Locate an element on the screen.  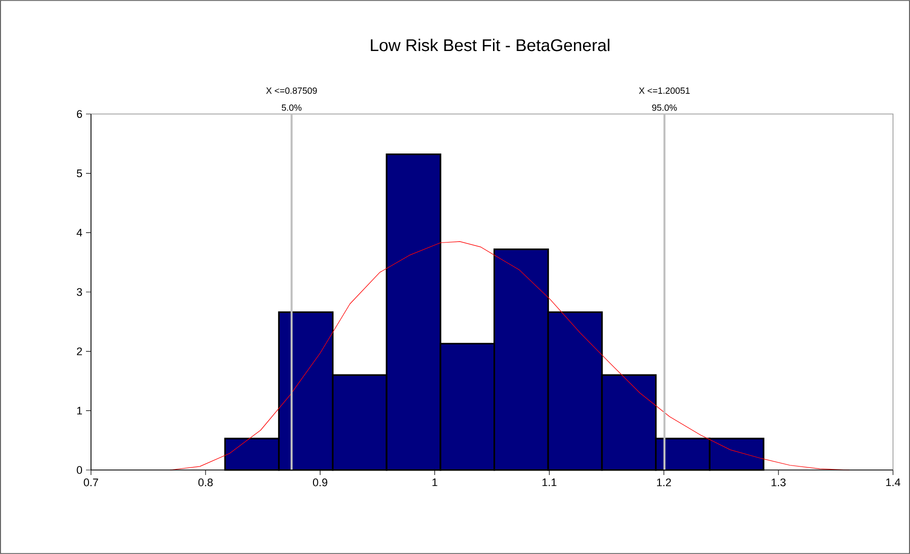
x-tick-label: 1.4 is located at coordinates (893, 482).